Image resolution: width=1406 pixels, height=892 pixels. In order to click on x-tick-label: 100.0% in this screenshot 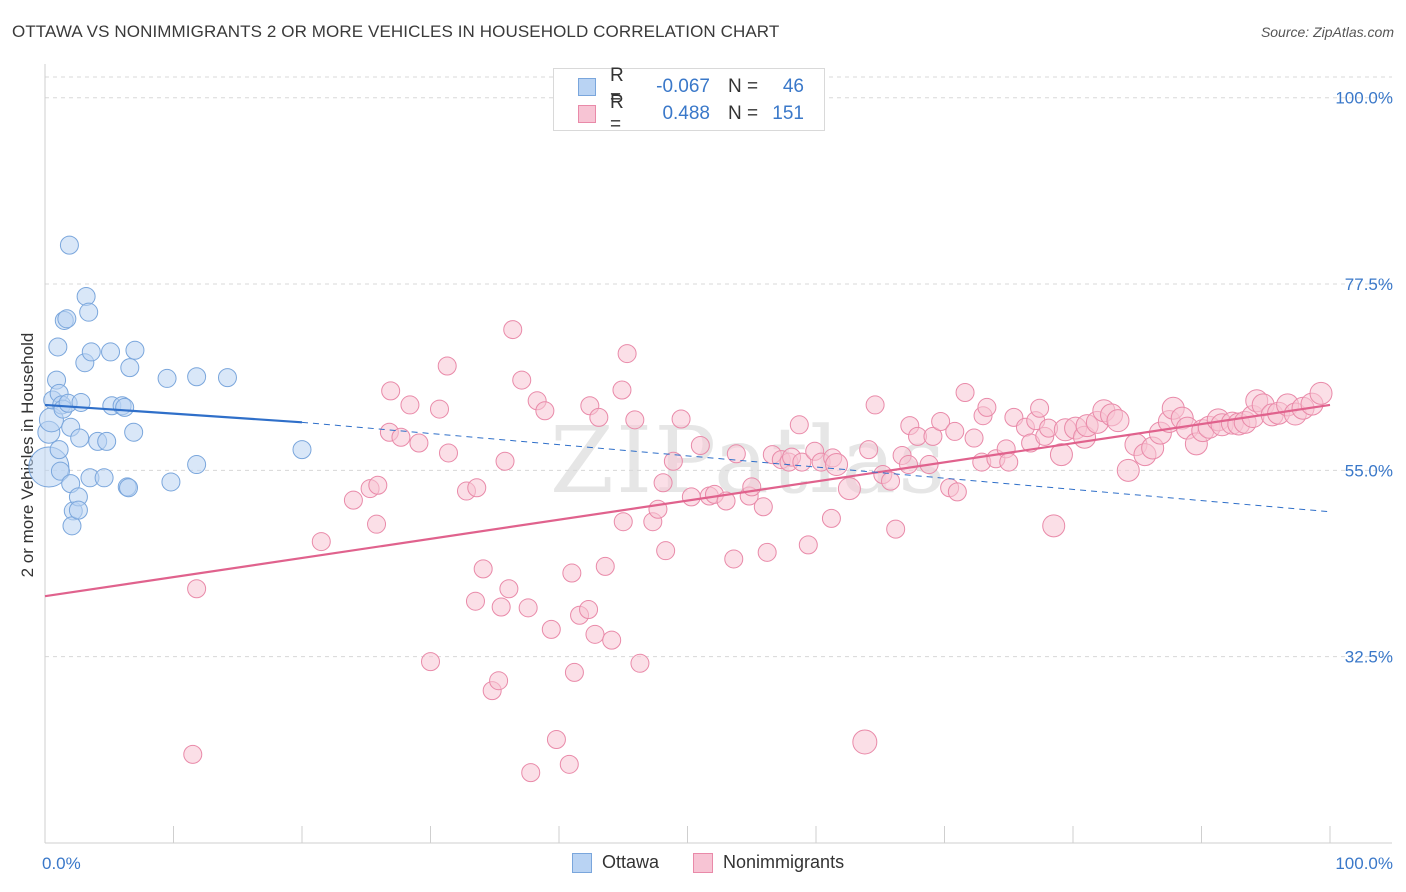, I will do `click(1364, 863)`.